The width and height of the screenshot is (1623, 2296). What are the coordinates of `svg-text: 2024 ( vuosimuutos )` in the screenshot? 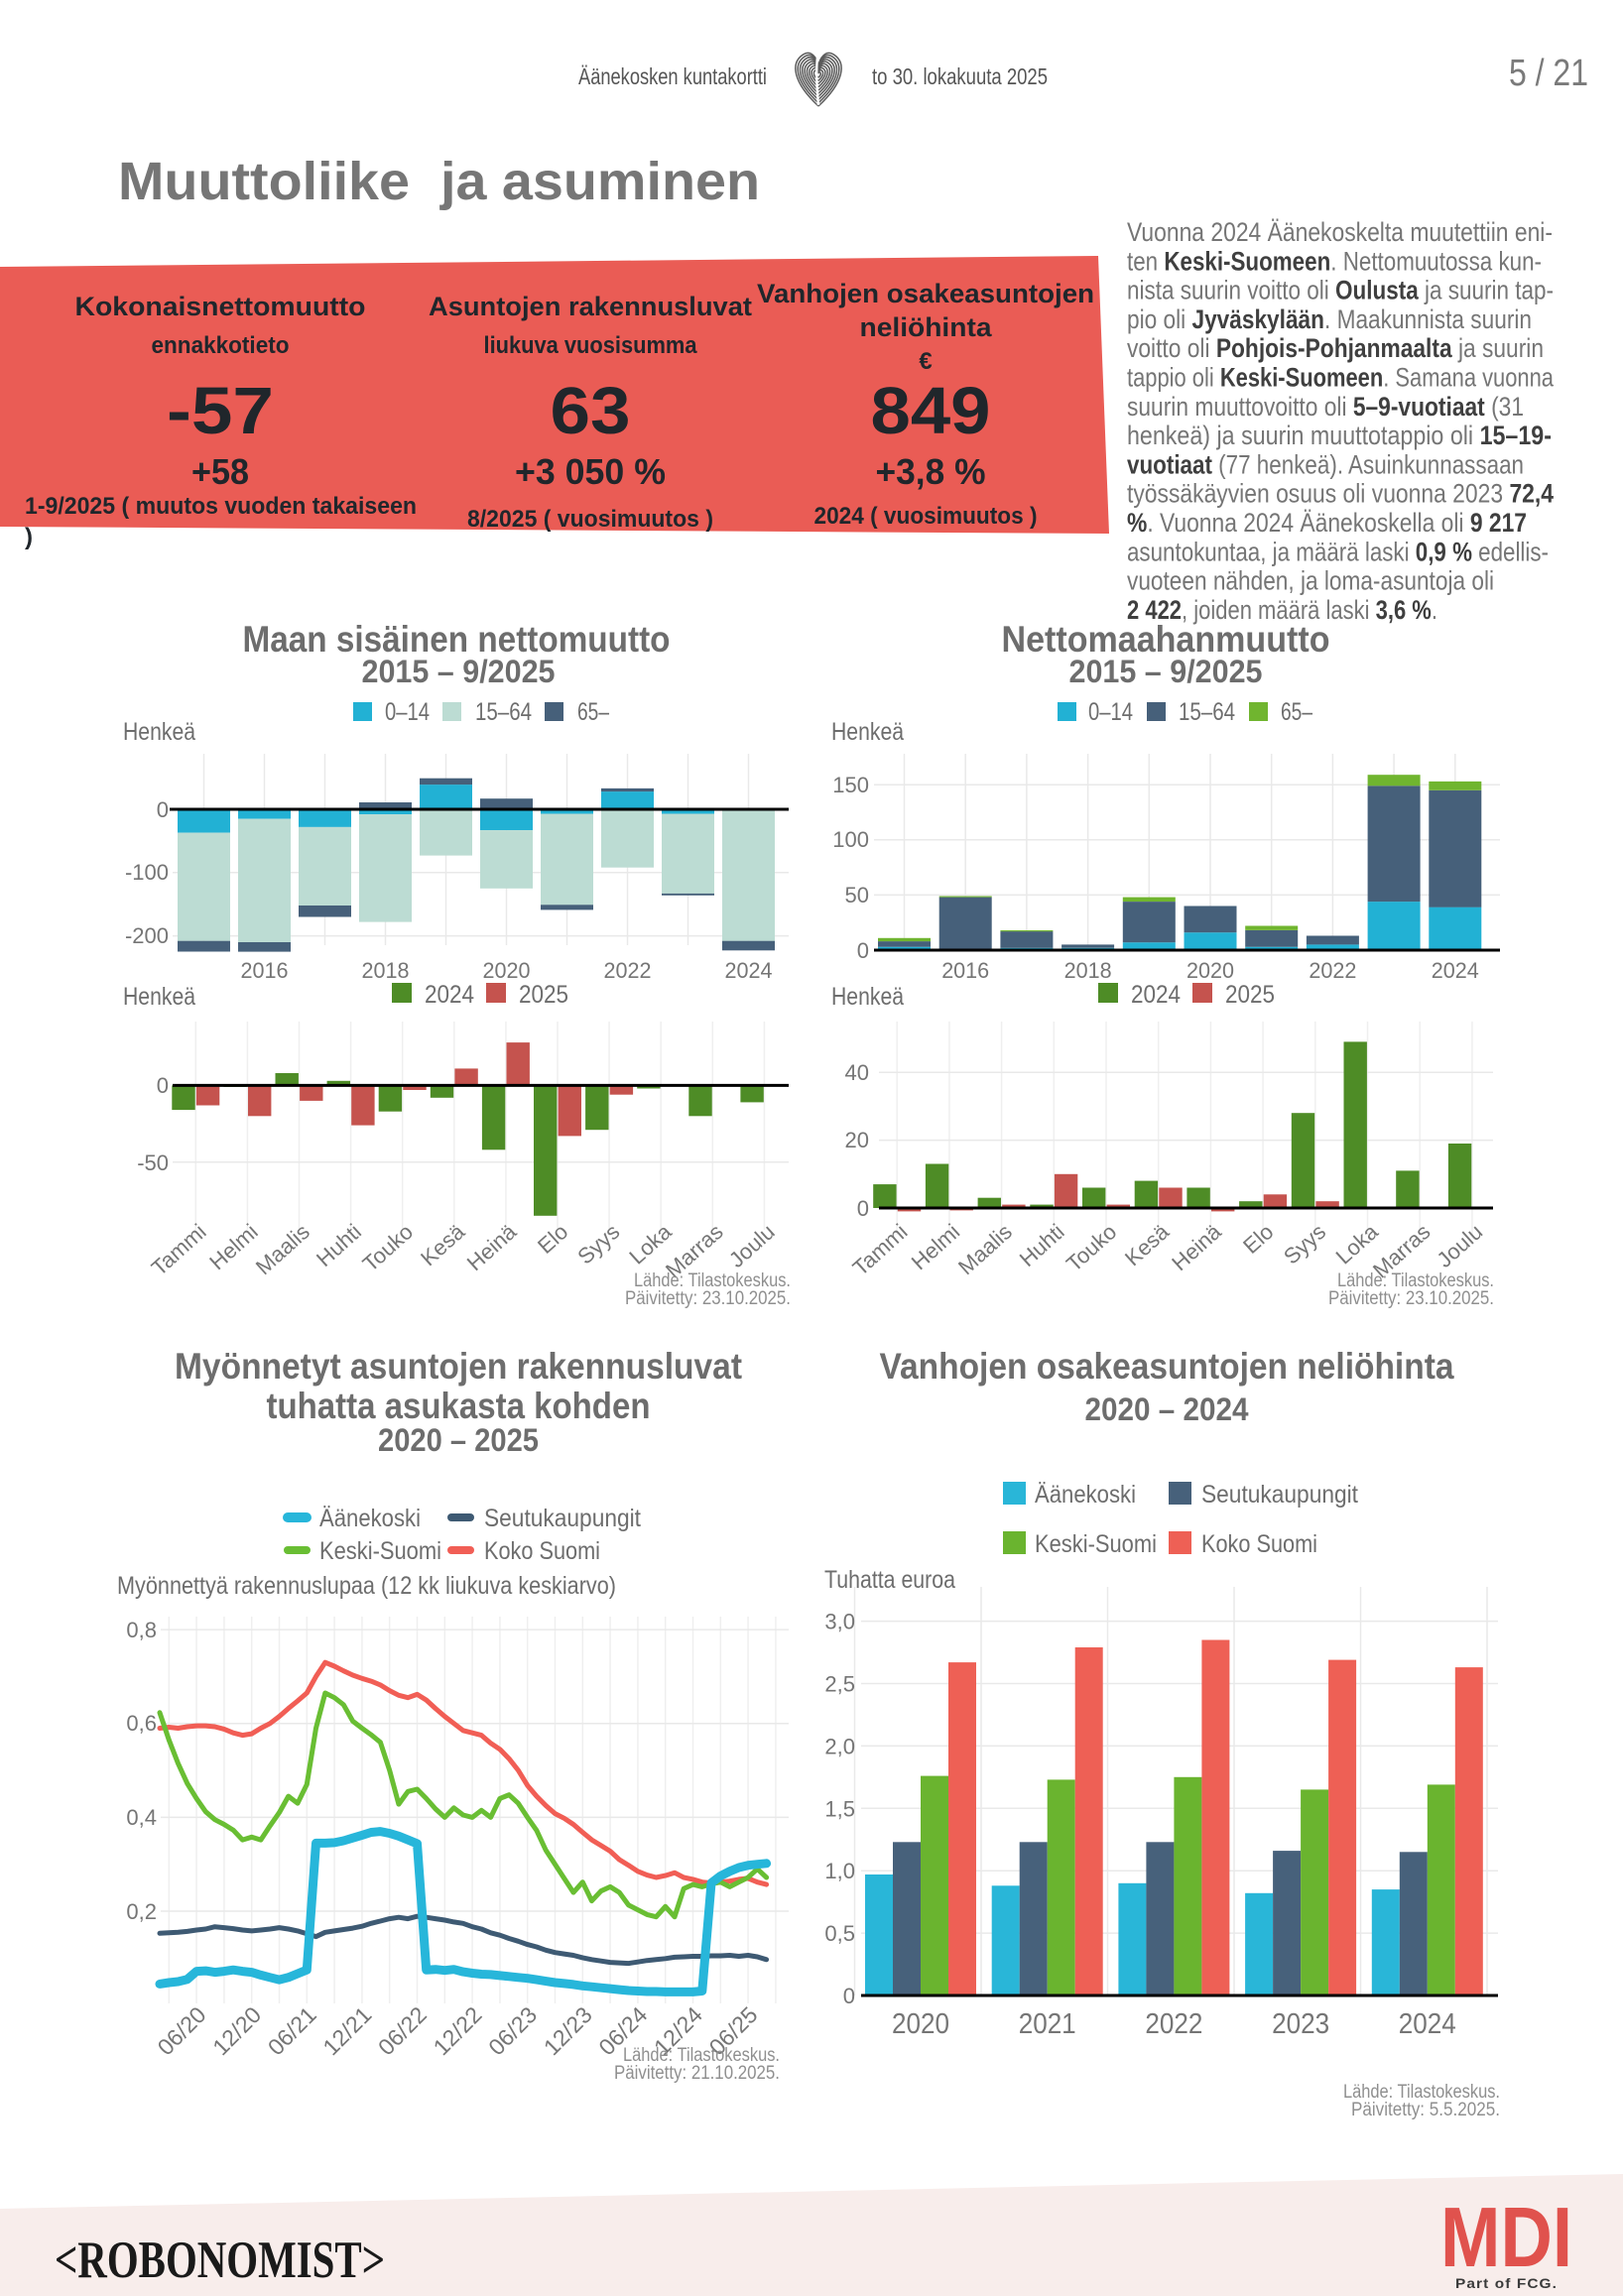 It's located at (926, 516).